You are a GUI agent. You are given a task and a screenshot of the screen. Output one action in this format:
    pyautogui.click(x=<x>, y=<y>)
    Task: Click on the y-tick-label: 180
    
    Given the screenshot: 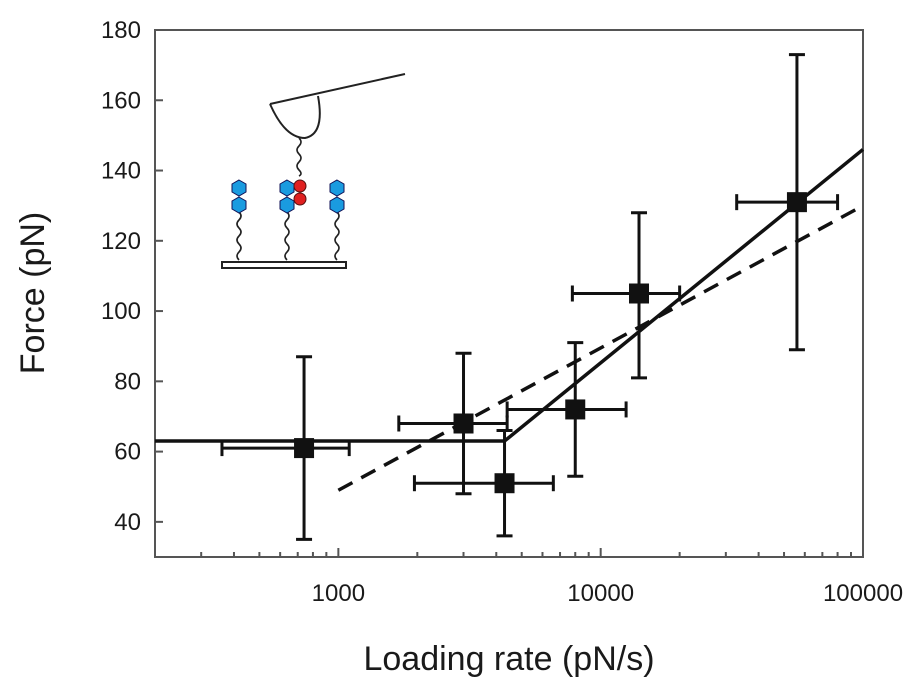 What is the action you would take?
    pyautogui.click(x=121, y=30)
    